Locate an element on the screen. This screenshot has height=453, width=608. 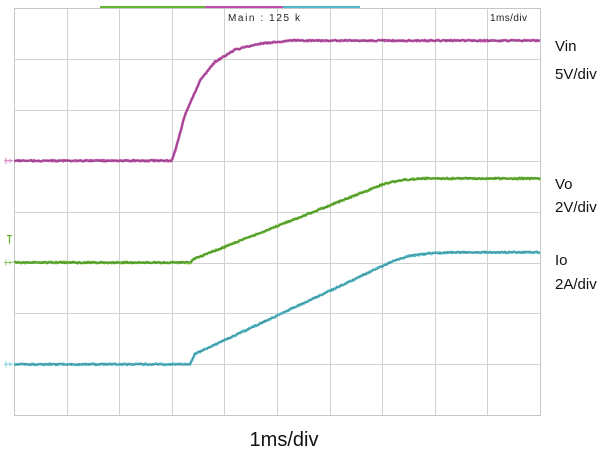
vin-channel-scale: 5V/div is located at coordinates (576, 74).